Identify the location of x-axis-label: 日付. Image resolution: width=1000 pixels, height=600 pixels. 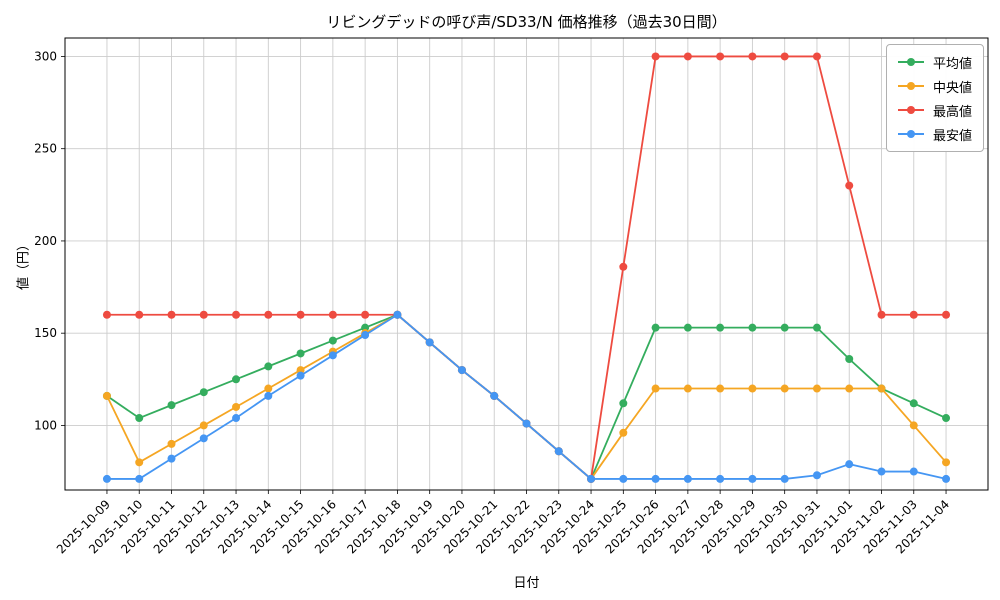
(526, 583).